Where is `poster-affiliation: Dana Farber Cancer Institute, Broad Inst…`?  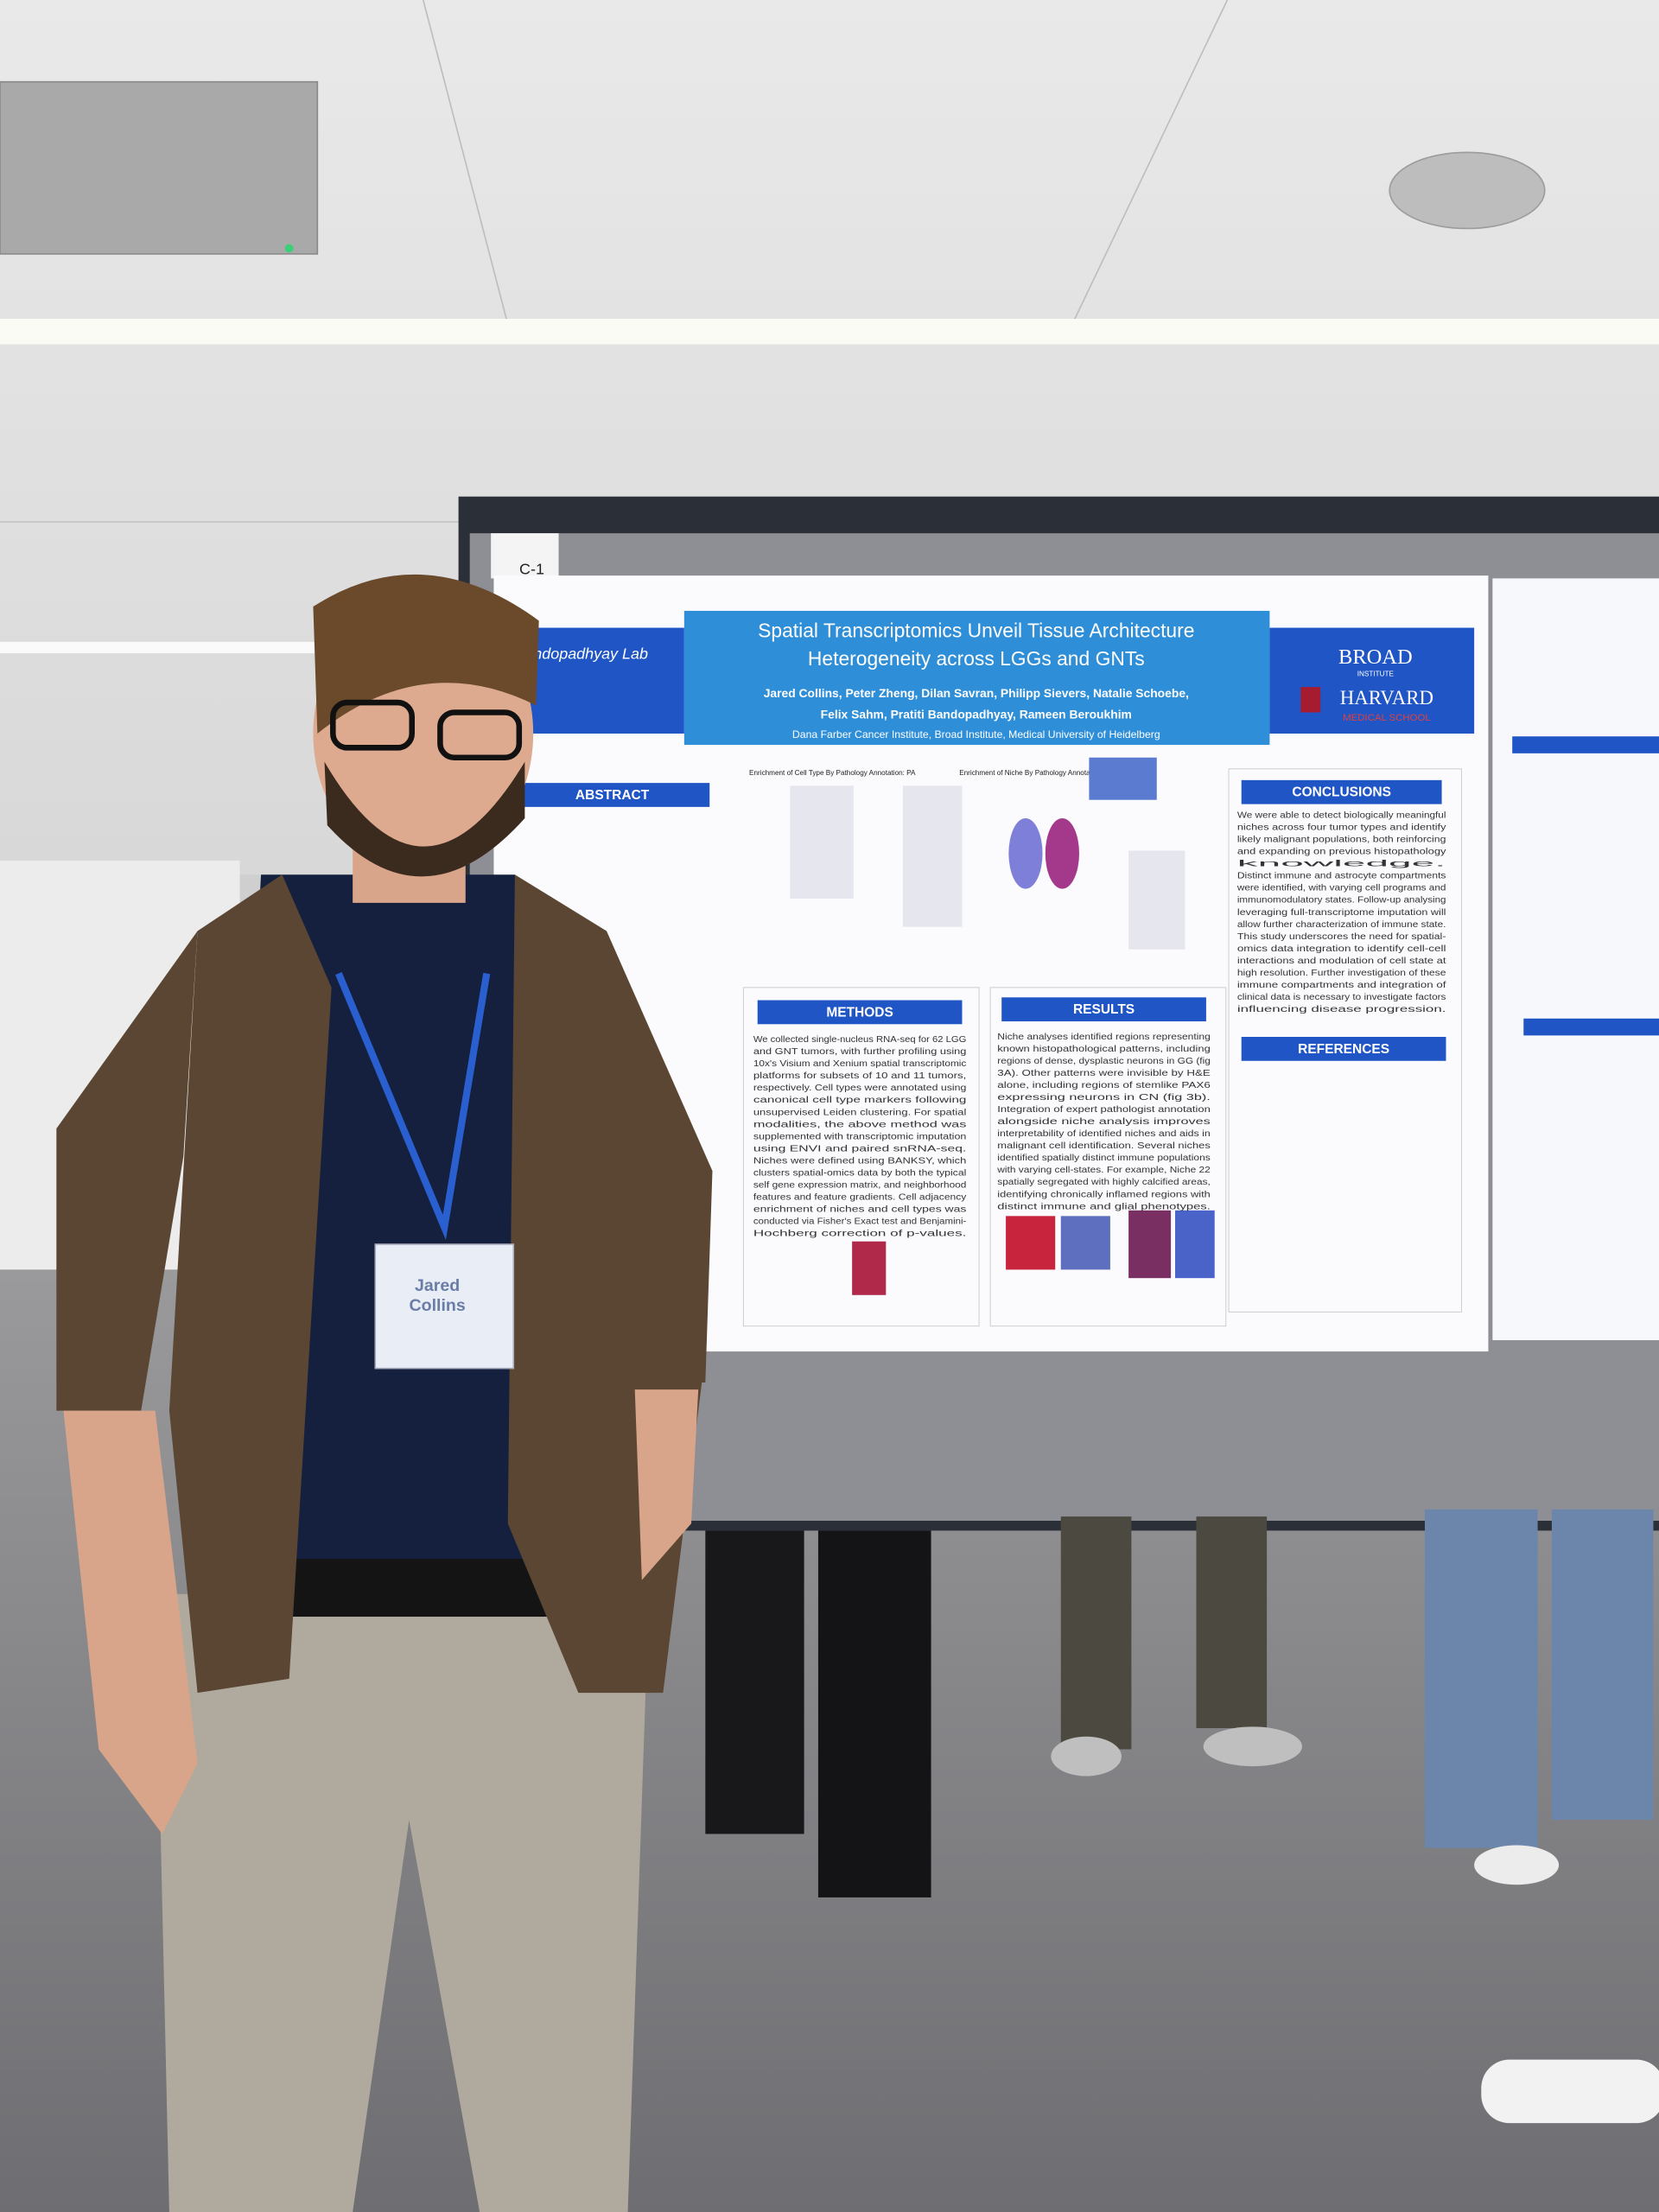 poster-affiliation: Dana Farber Cancer Institute, Broad Inst… is located at coordinates (976, 734).